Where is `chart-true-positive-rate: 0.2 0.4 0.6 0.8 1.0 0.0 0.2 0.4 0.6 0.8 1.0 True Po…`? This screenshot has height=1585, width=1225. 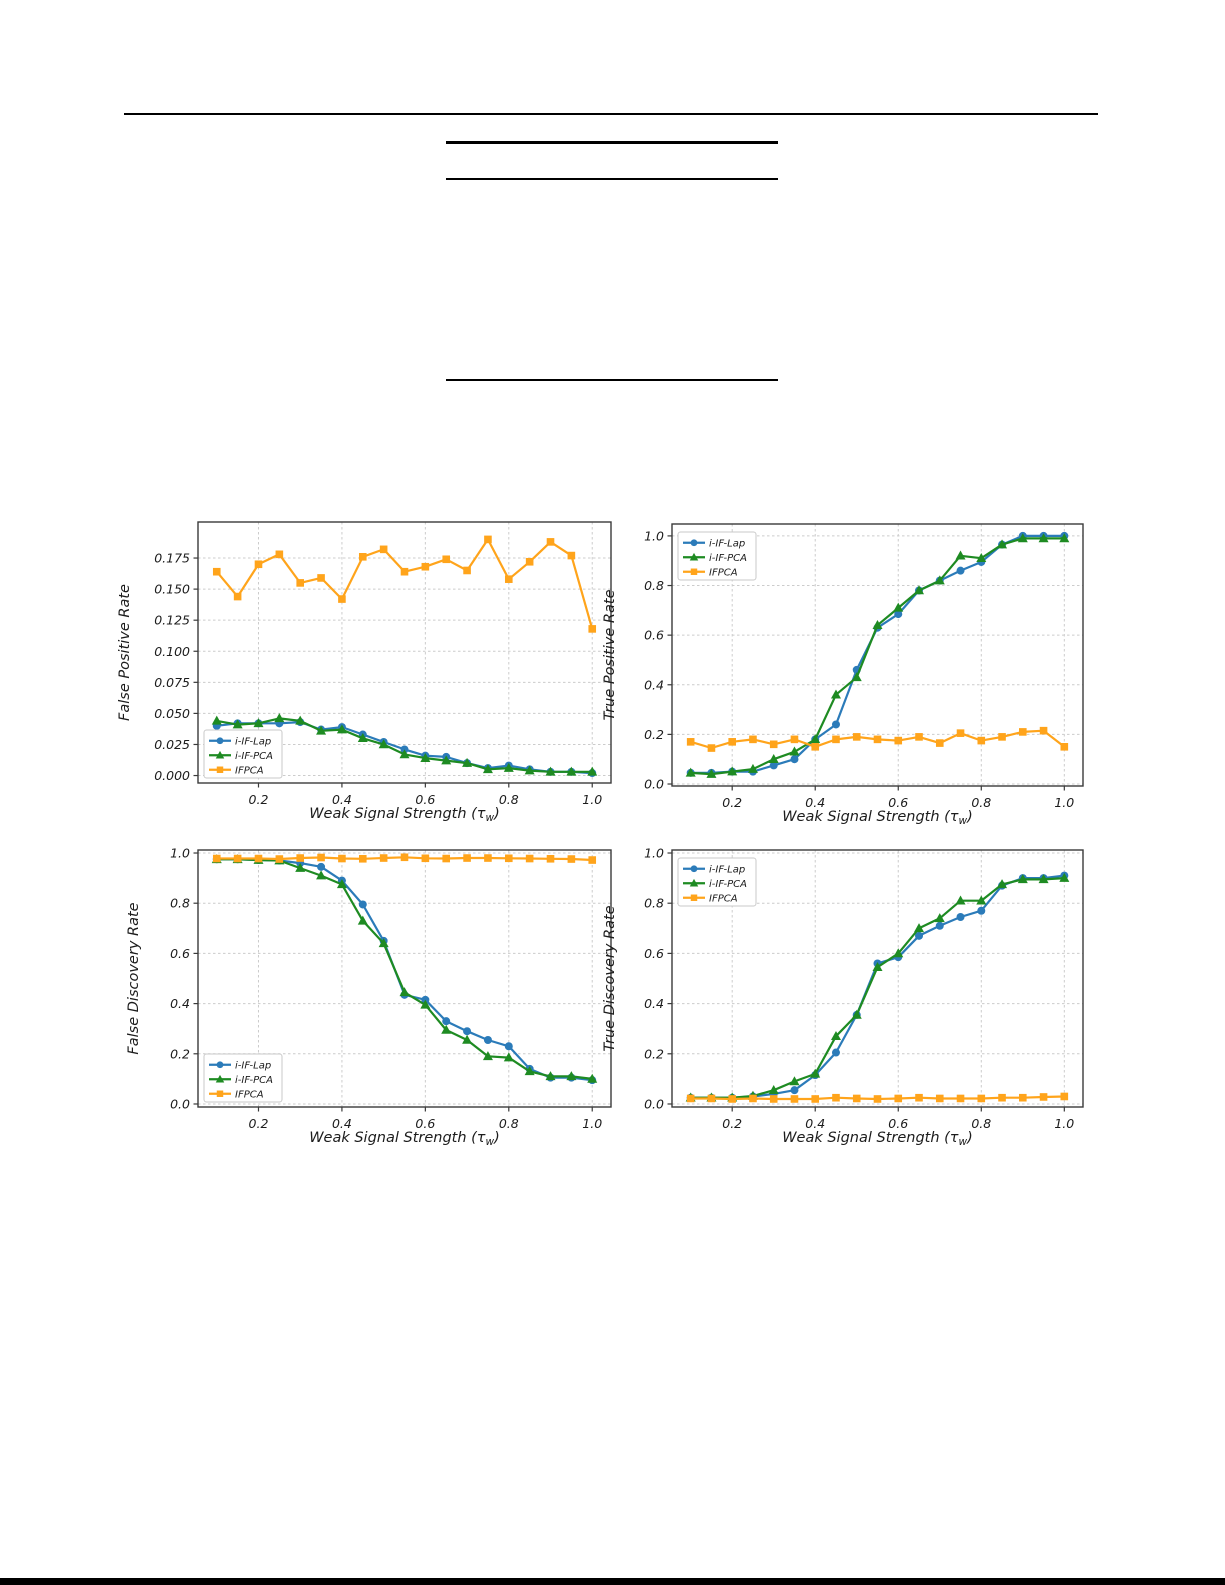
chart-true-positive-rate: 0.2 0.4 0.6 0.8 1.0 0.0 0.2 0.4 0.6 0.8 1.0 True Po… is located at coordinates (843, 675).